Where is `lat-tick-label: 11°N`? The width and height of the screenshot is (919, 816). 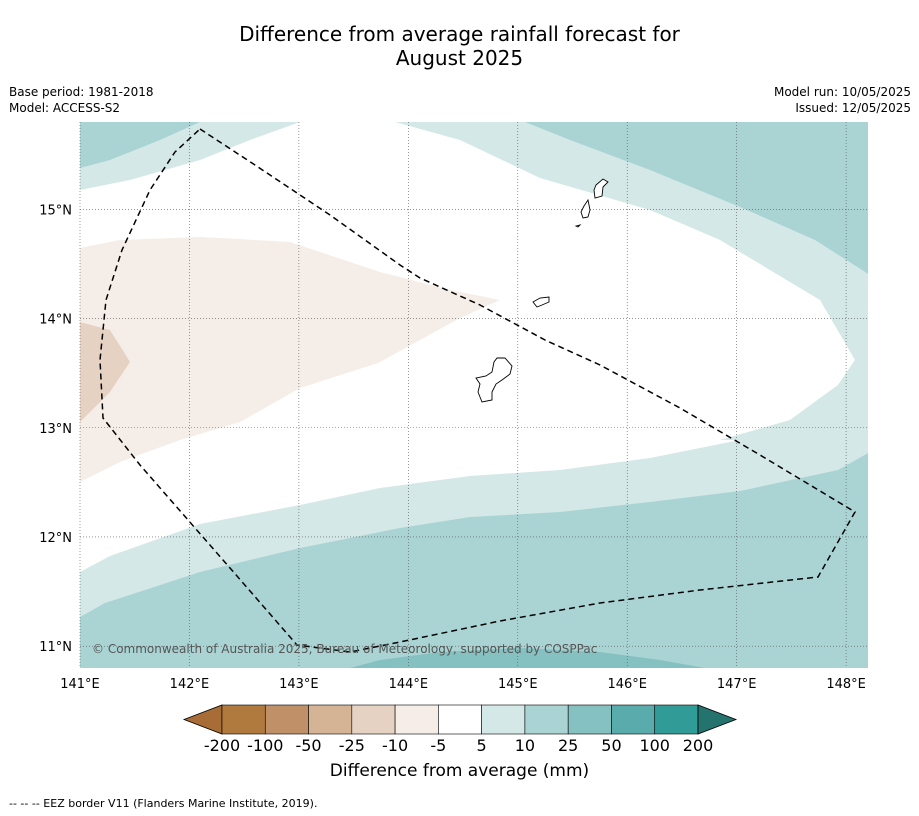 lat-tick-label: 11°N is located at coordinates (55, 647).